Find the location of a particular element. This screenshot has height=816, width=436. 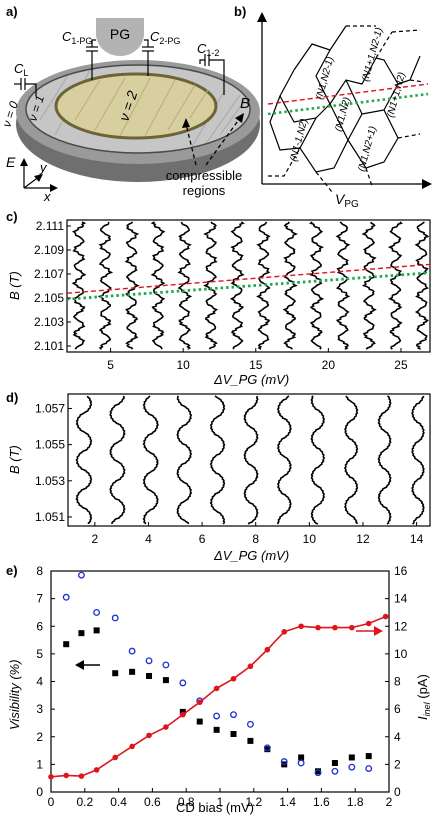

axis-x-label: x is located at coordinates (47, 196).